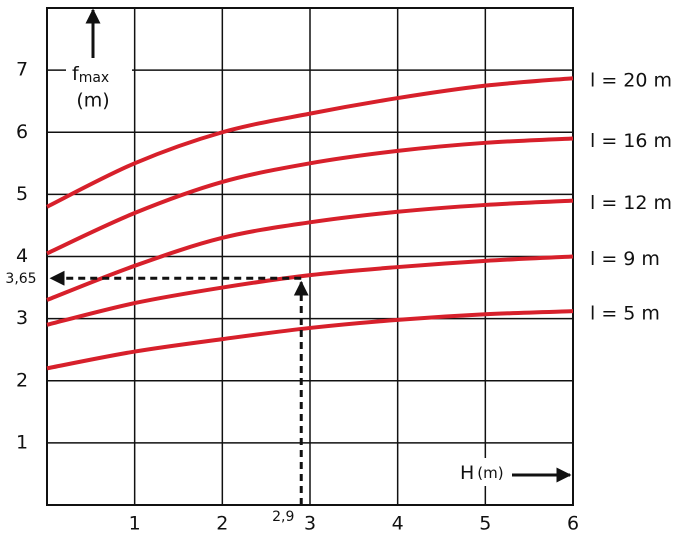 This screenshot has height=544, width=686. Describe the element at coordinates (631, 81) in the screenshot. I see `legend-label: l = 20 m` at that location.